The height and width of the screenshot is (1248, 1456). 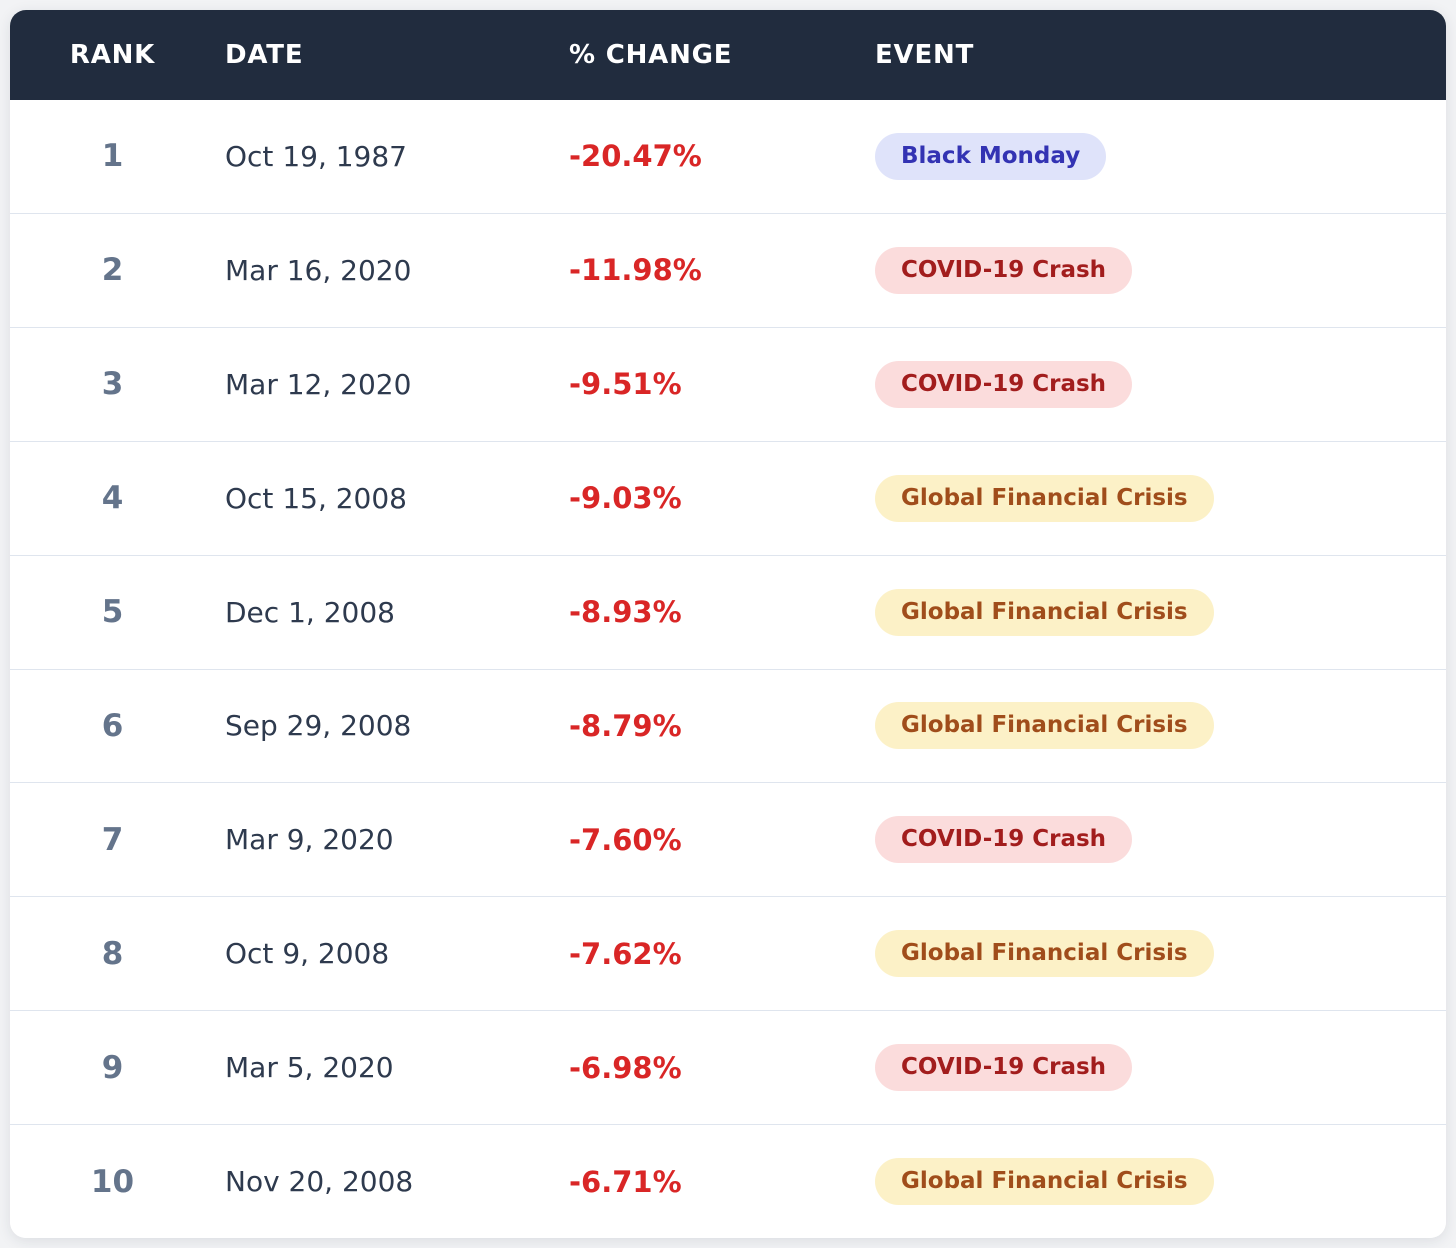 What do you see at coordinates (307, 954) in the screenshot?
I see `date-value: Oct 9, 2008` at bounding box center [307, 954].